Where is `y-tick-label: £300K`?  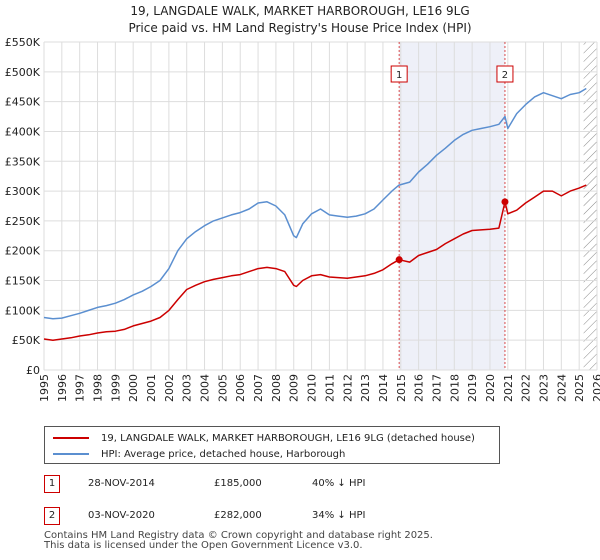 y-tick-label: £300K is located at coordinates (23, 191).